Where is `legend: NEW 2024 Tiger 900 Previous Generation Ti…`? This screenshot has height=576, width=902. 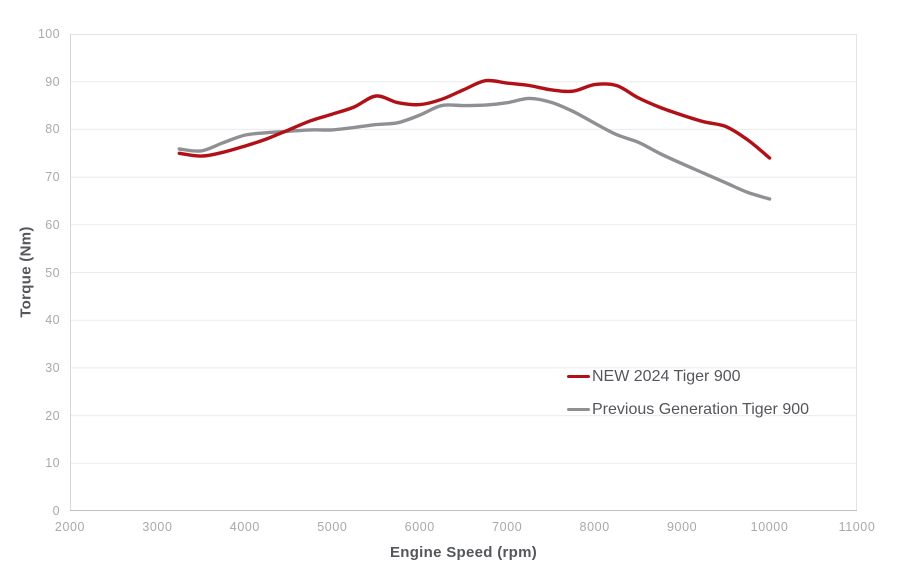 legend: NEW 2024 Tiger 900 Previous Generation Ti… is located at coordinates (688, 399).